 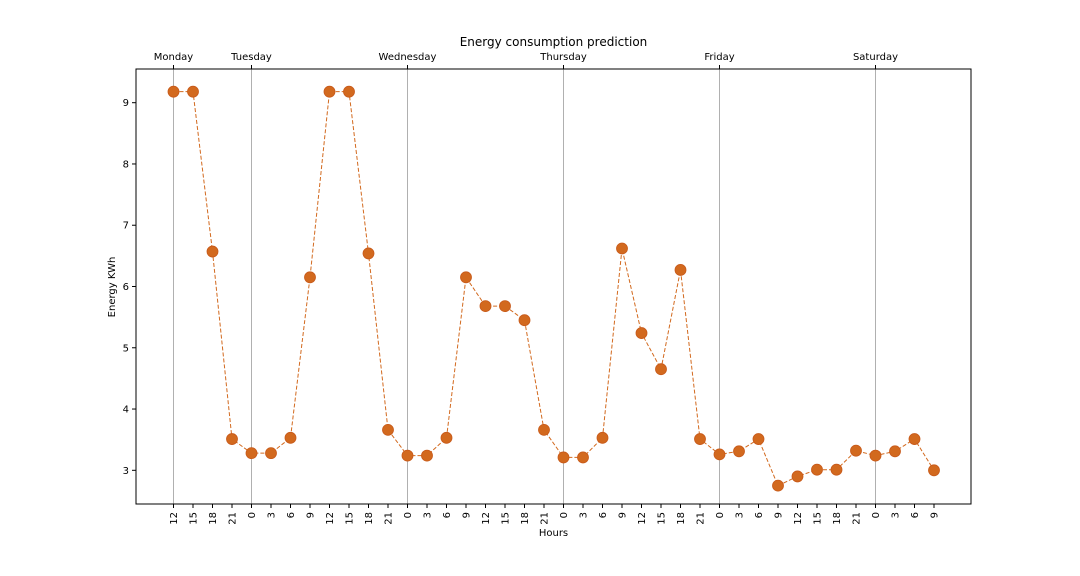 I want to click on day-label: Wednesday, so click(x=408, y=57).